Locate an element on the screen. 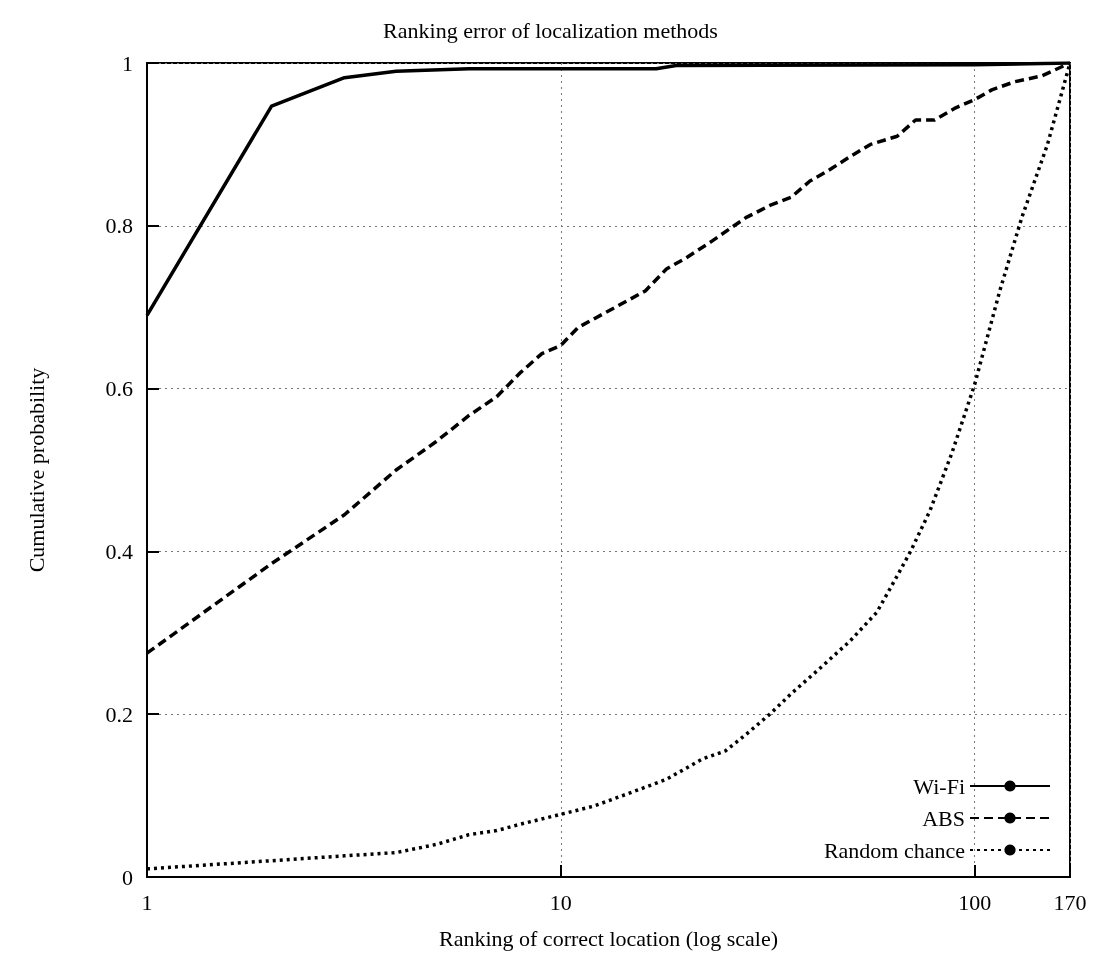 The image size is (1101, 971). y-tick-label: 0.6 is located at coordinates (119, 389).